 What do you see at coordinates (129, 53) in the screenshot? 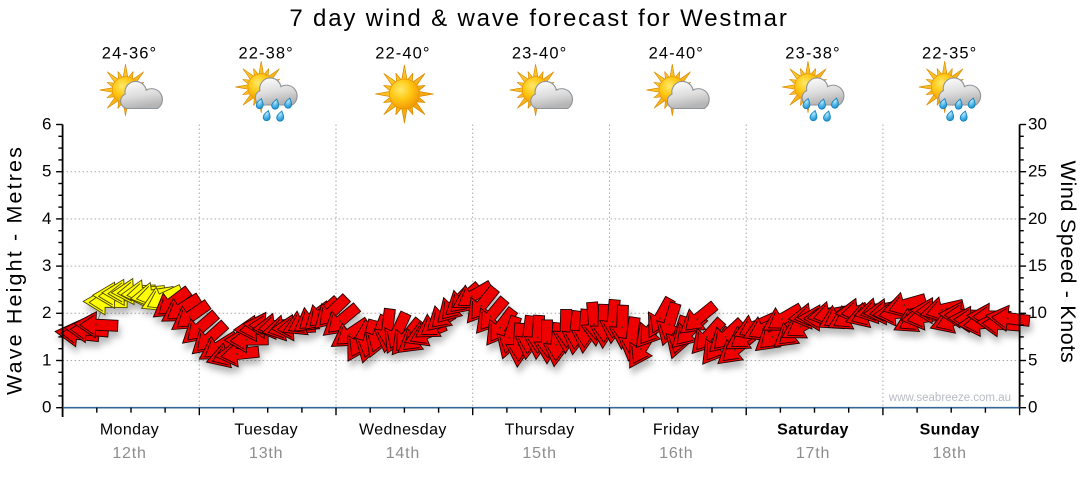
I see `svg-text: 24-36°` at bounding box center [129, 53].